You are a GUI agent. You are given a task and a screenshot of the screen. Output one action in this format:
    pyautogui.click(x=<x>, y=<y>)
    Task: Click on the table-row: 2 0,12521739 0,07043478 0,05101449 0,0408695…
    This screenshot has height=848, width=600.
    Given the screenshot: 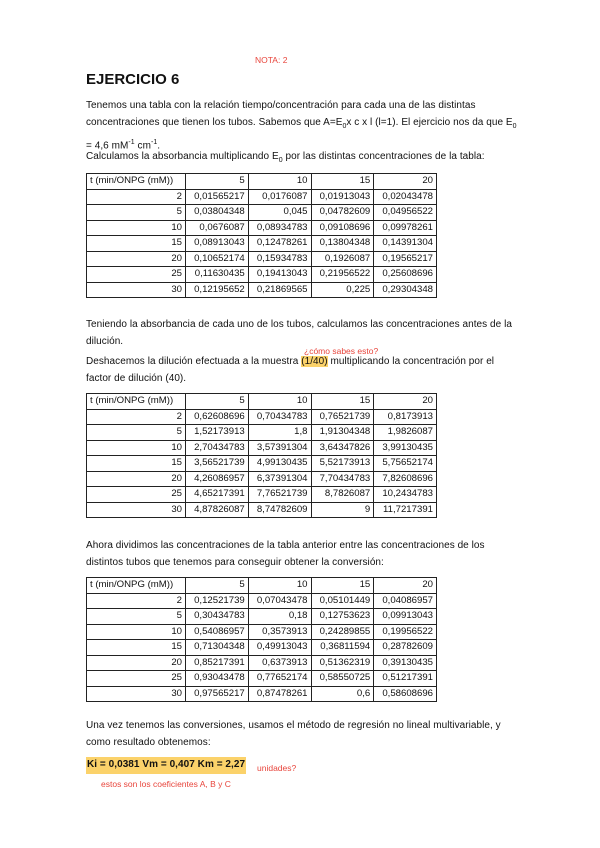 What is the action you would take?
    pyautogui.click(x=261, y=600)
    